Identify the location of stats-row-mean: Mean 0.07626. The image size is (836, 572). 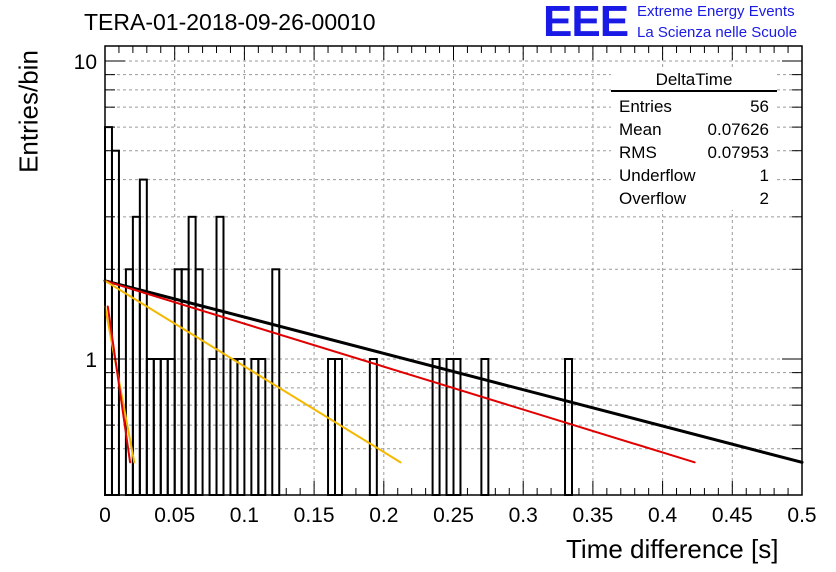
(694, 129).